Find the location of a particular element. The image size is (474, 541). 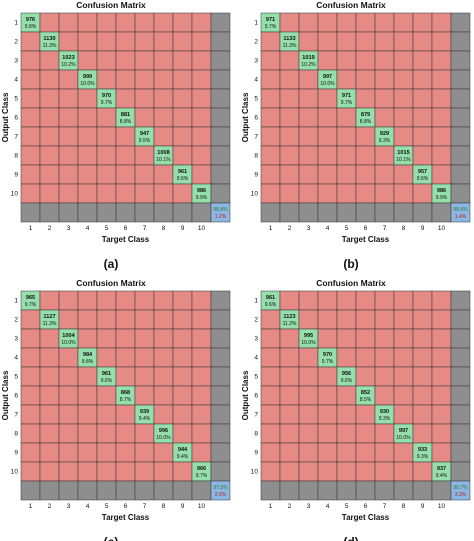

x-tick-label: 9 is located at coordinates (423, 228).